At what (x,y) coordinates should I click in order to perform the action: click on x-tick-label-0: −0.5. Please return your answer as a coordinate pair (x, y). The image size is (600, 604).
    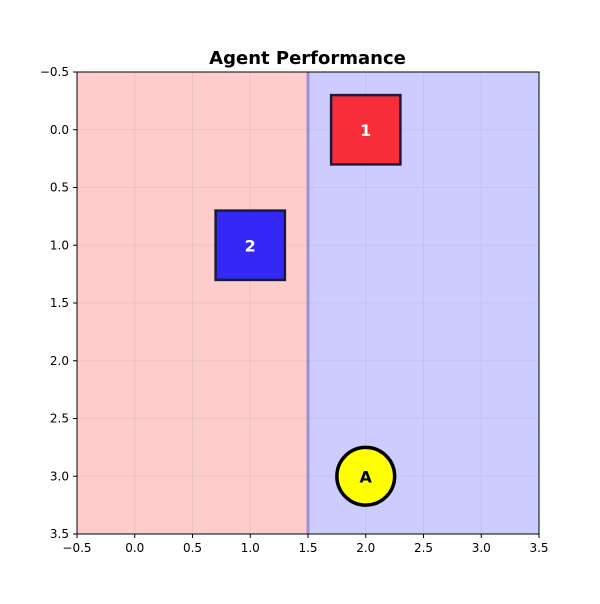
    Looking at the image, I should click on (76, 548).